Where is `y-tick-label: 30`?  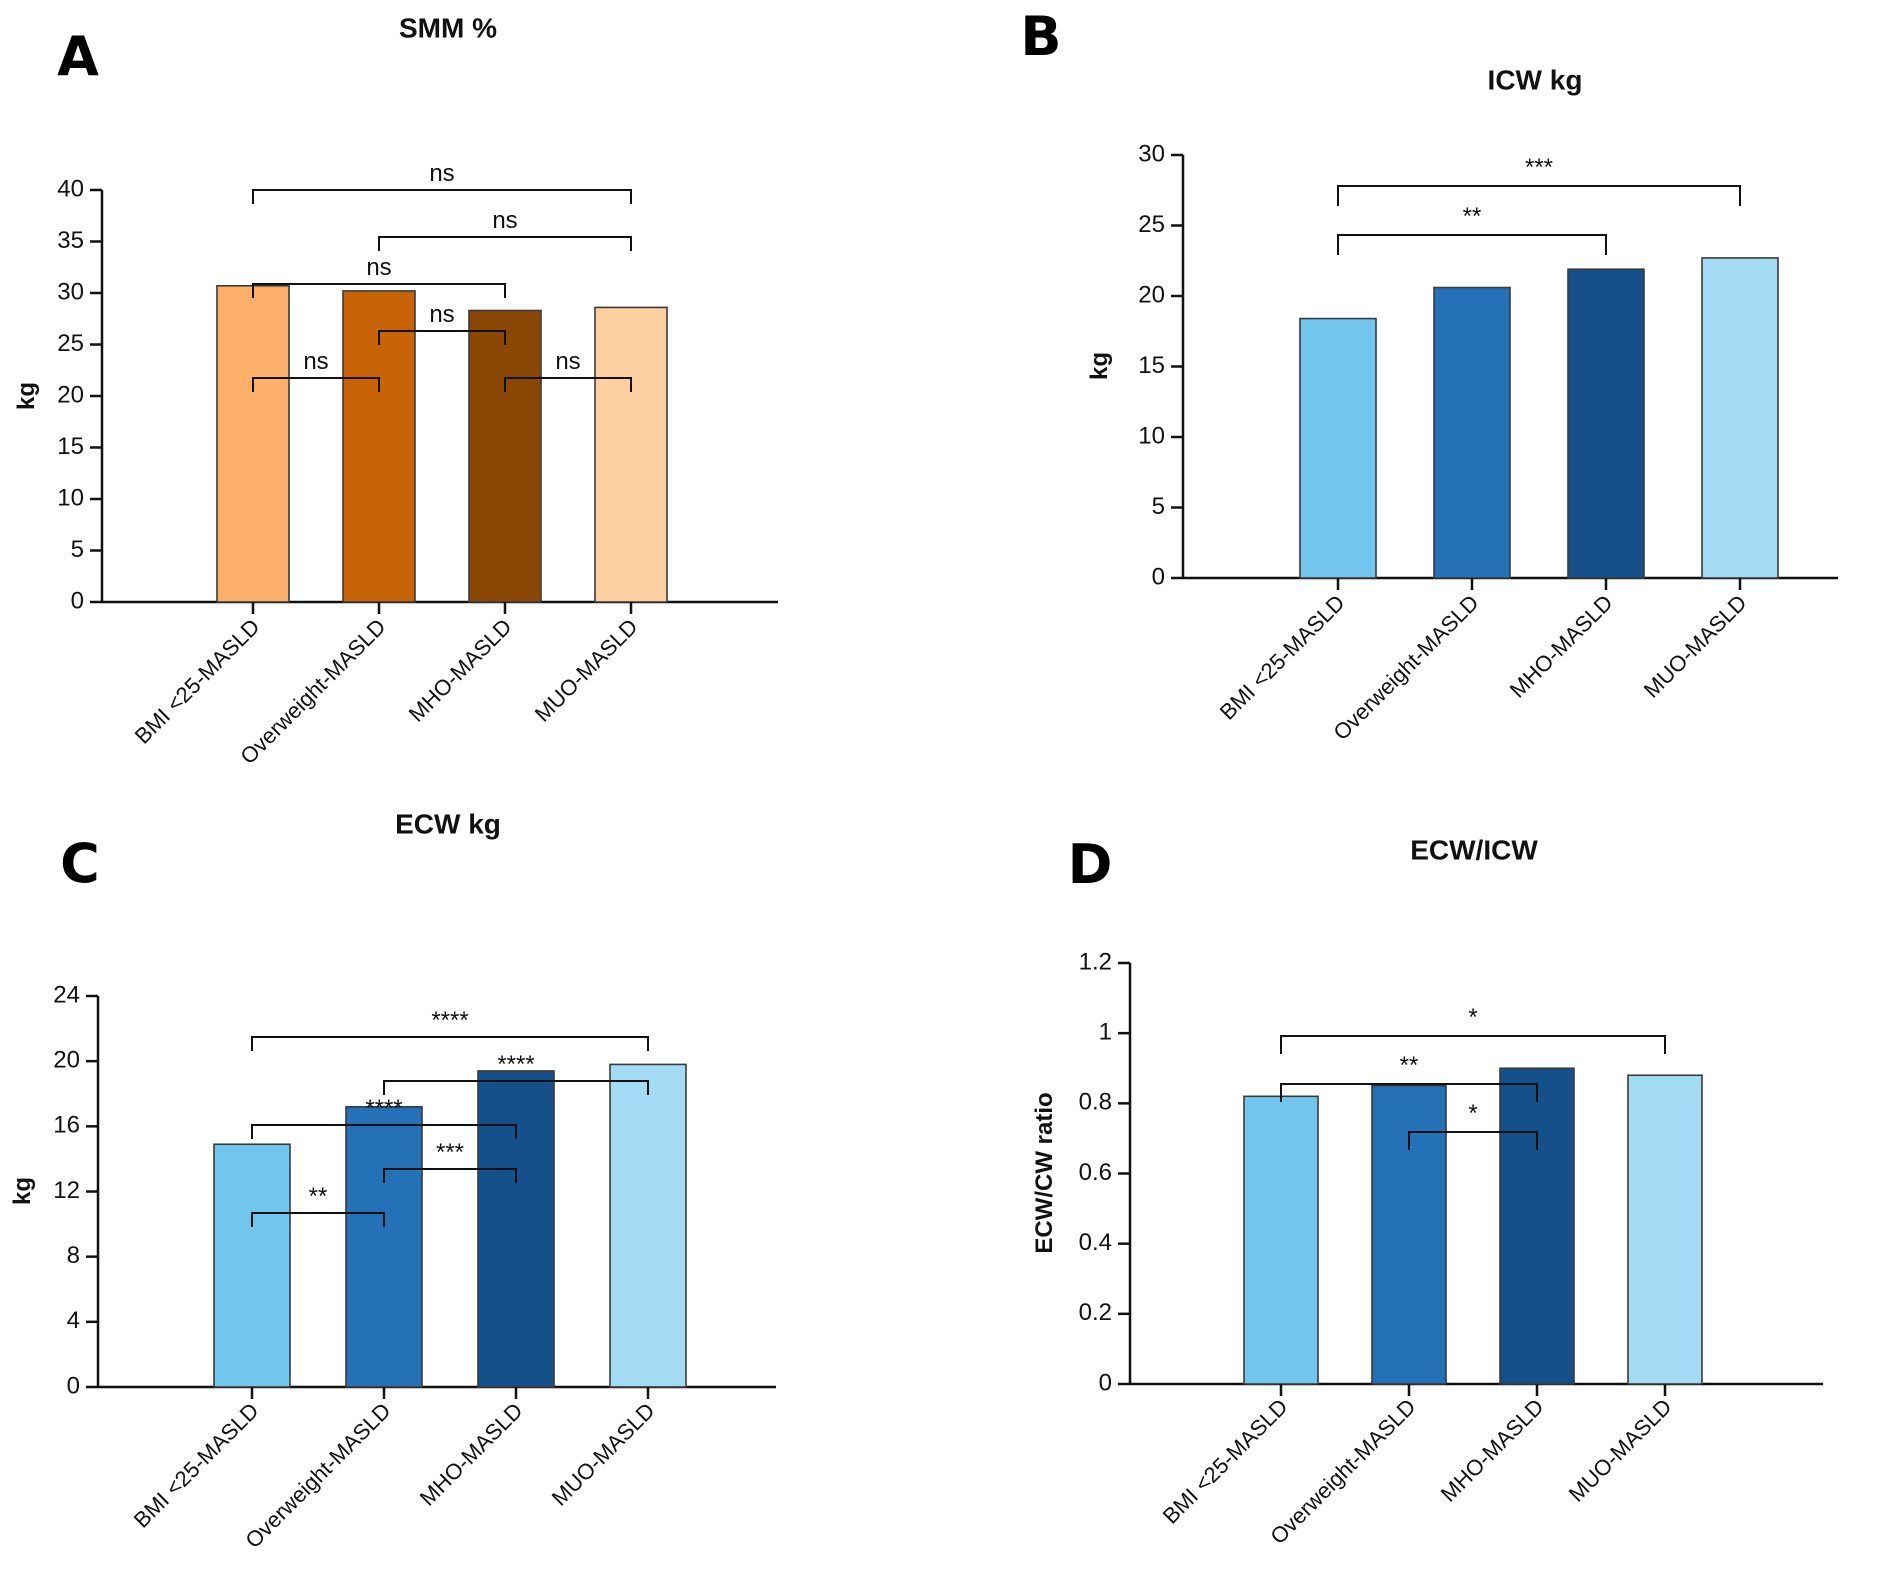 y-tick-label: 30 is located at coordinates (70, 291).